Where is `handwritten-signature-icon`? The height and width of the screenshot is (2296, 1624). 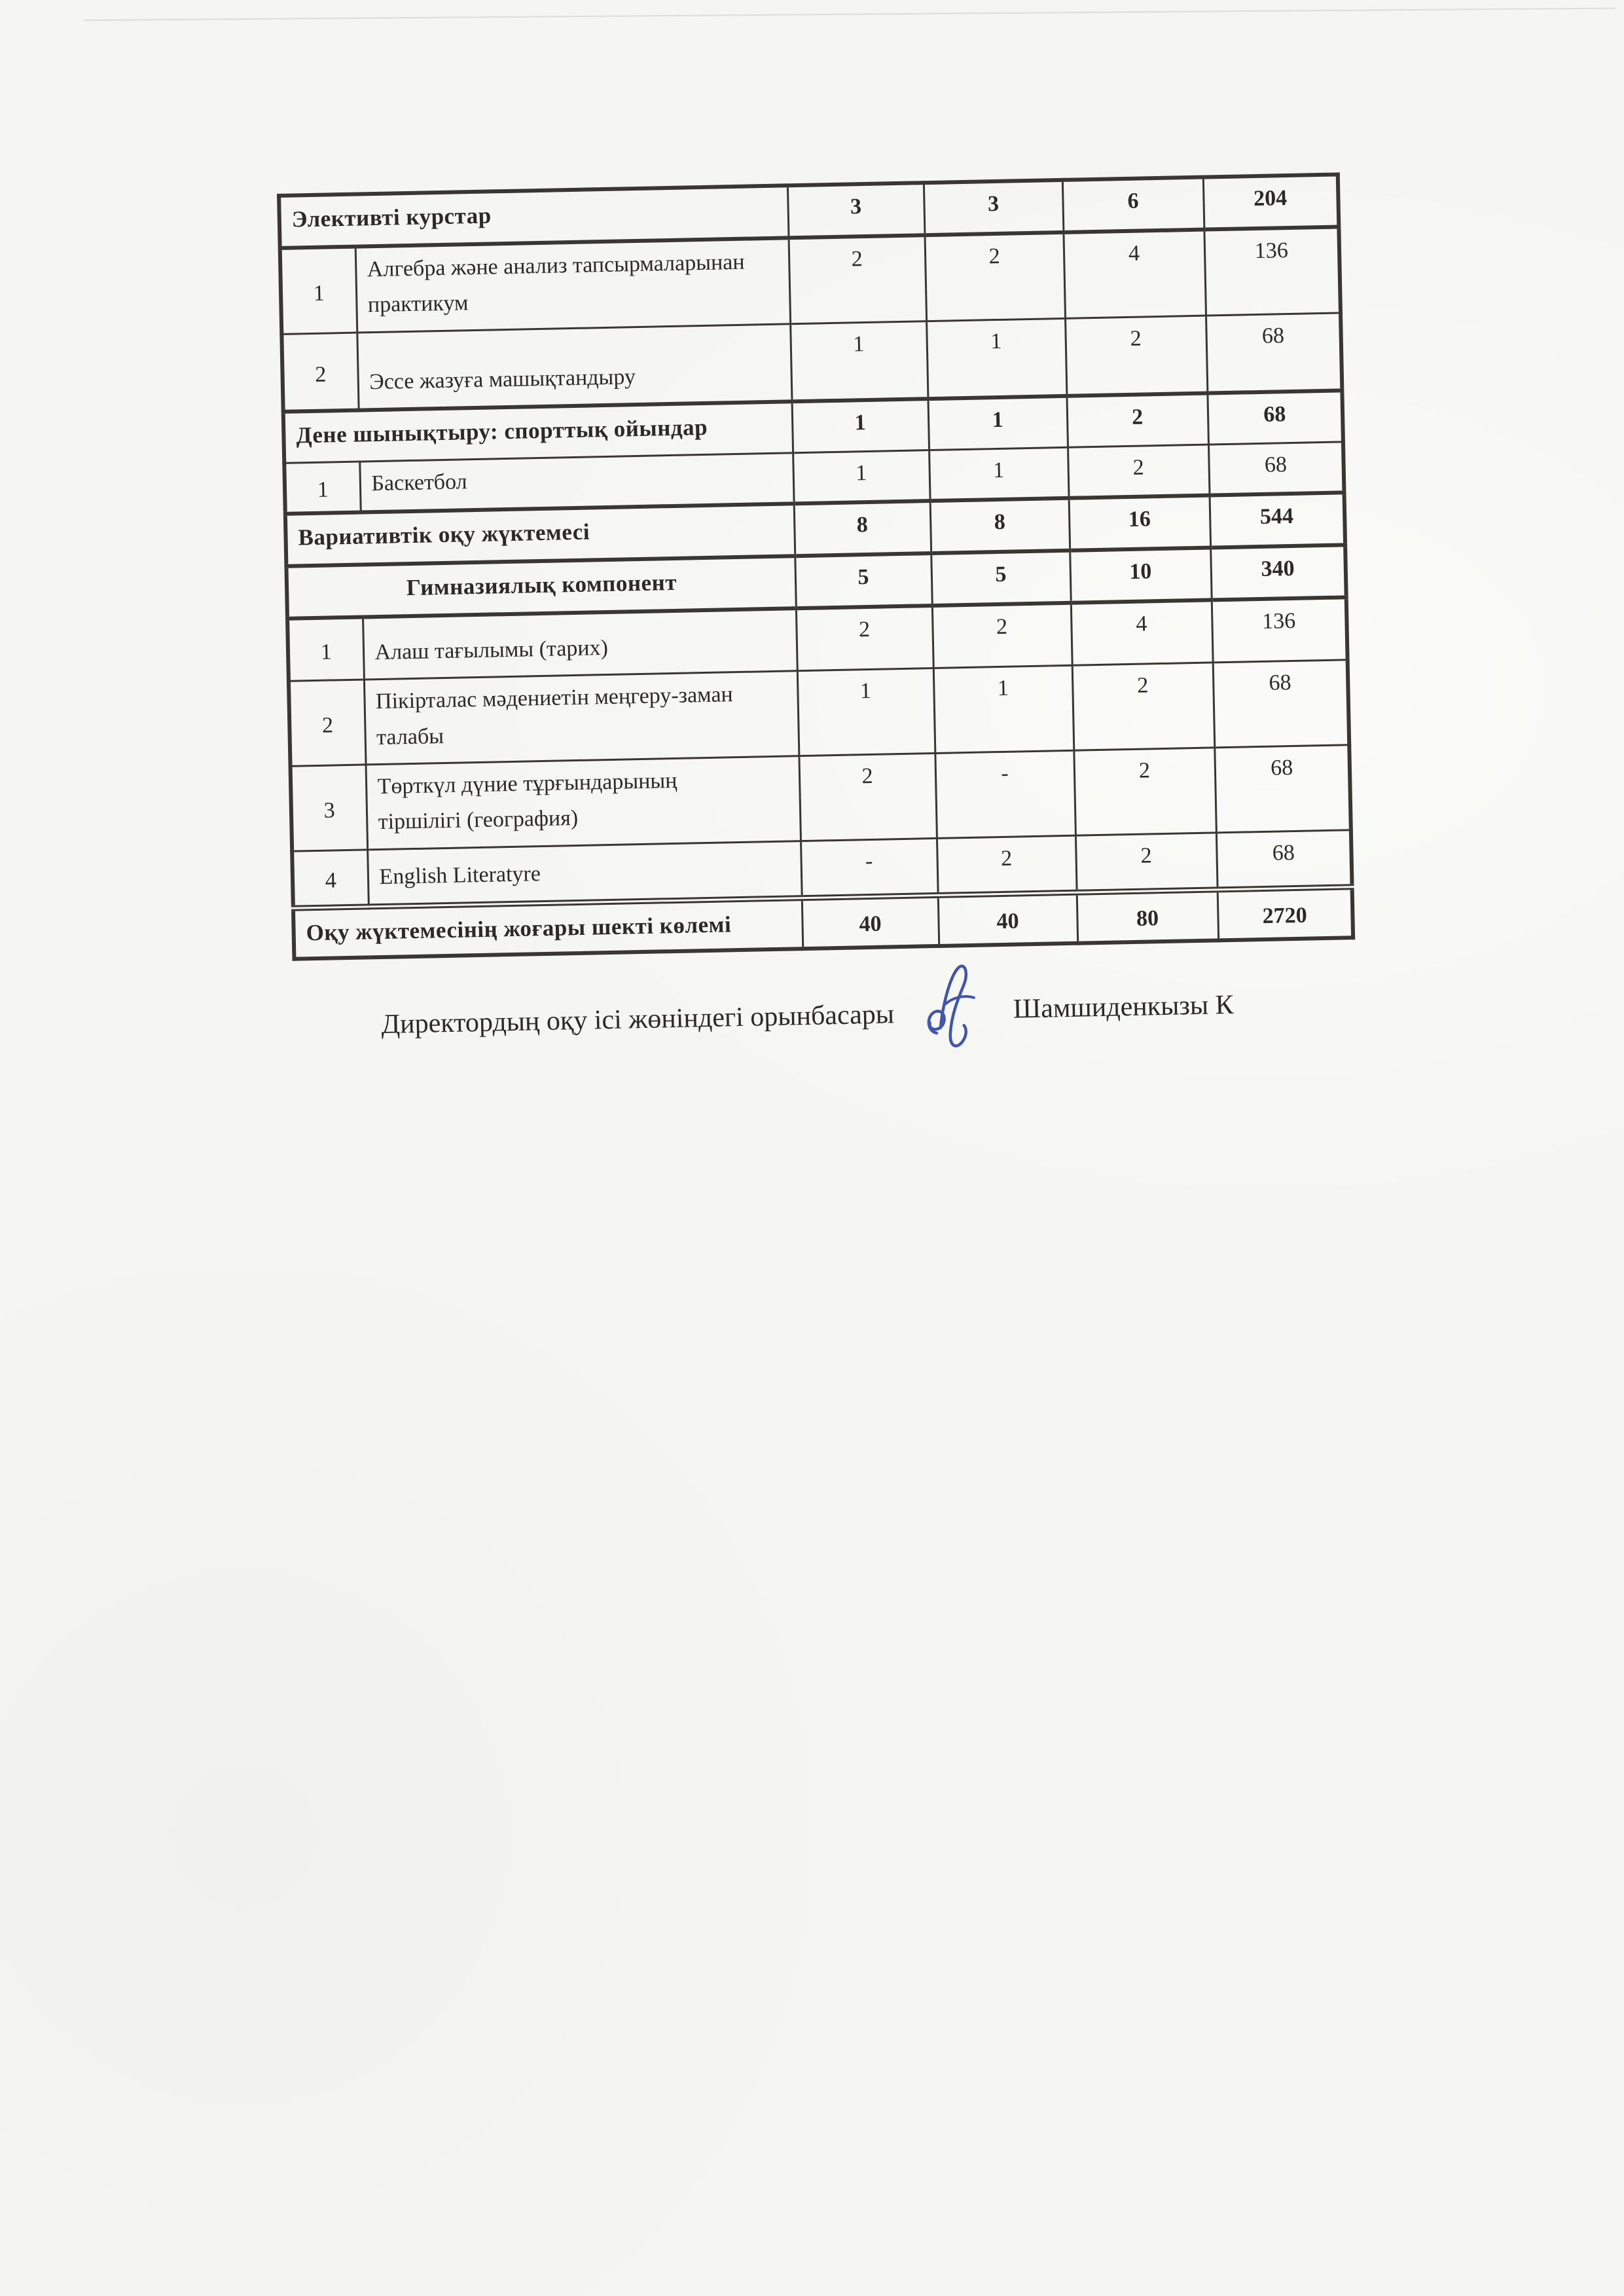 handwritten-signature-icon is located at coordinates (950, 1011).